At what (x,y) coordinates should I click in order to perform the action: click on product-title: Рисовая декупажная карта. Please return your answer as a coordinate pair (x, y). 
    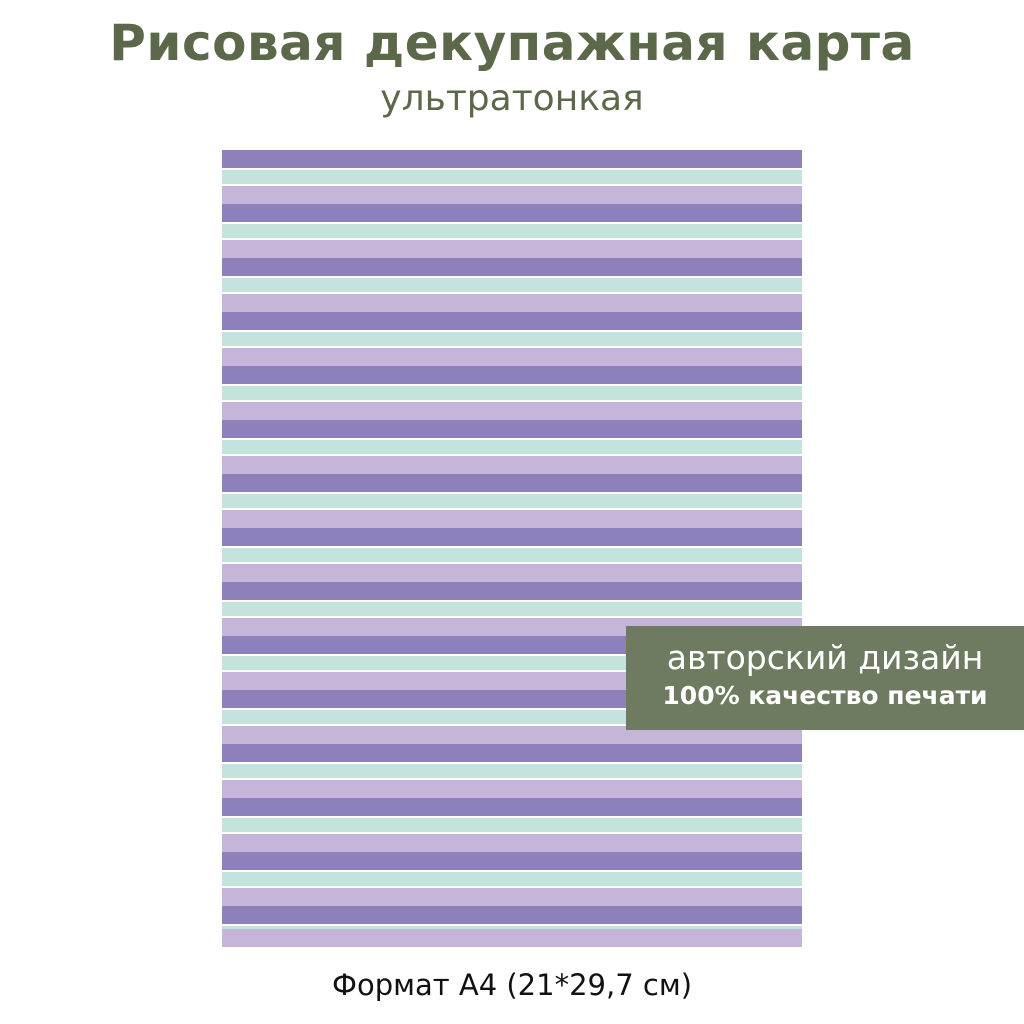
    Looking at the image, I should click on (512, 43).